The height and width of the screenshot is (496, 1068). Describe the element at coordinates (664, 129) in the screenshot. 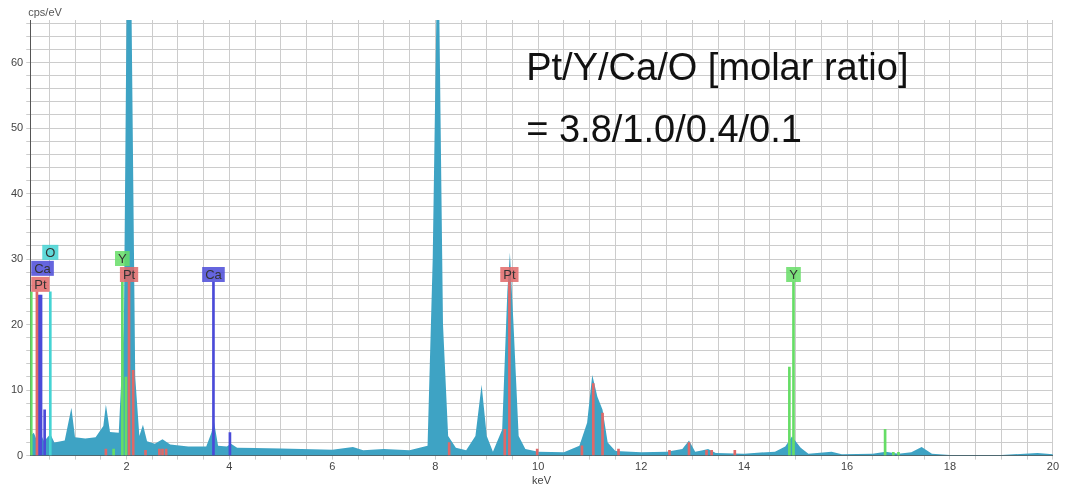

I see `annotation: = 3.8/1.0/0.4/0.1` at that location.